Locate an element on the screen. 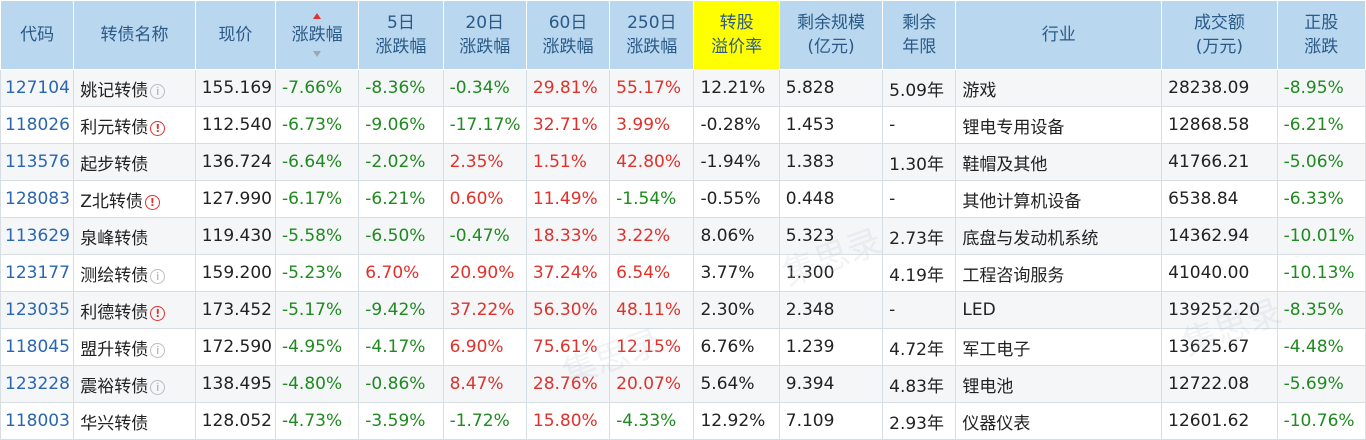  bond-name: 测绘转债 is located at coordinates (114, 275).